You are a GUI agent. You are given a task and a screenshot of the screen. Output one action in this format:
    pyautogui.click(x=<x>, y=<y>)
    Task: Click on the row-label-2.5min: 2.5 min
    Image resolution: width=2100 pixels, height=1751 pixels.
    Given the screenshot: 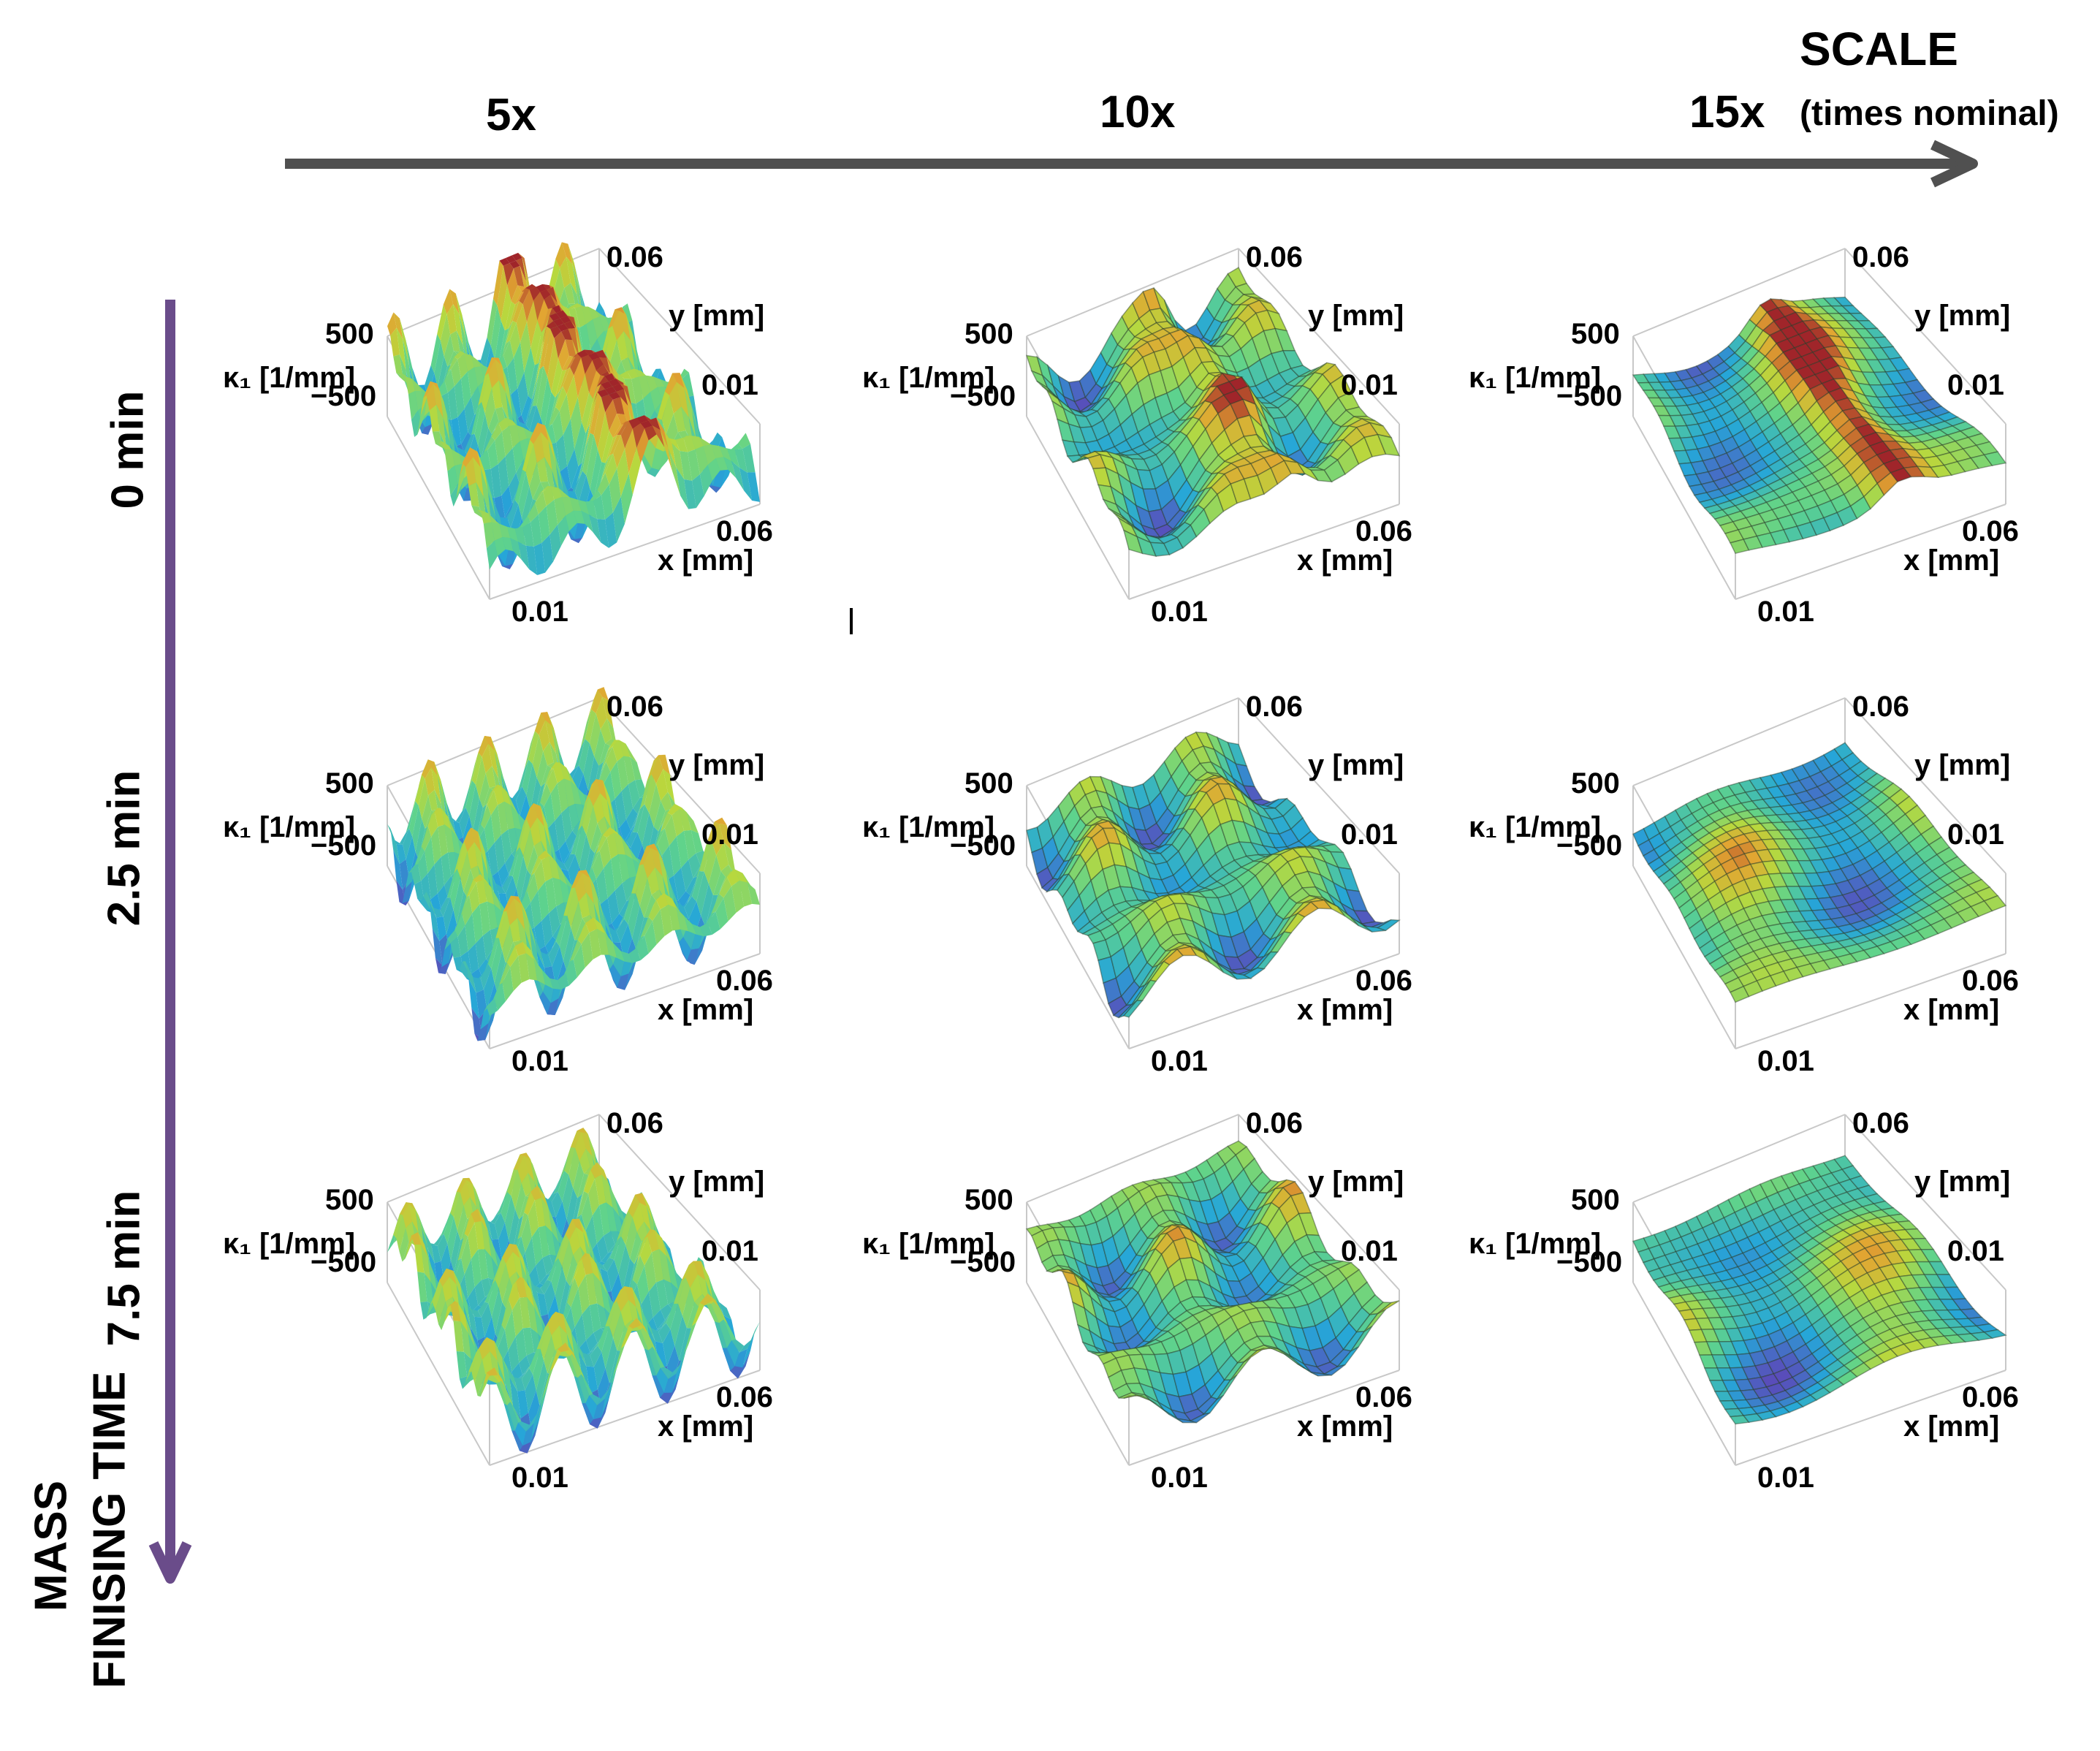 What is the action you would take?
    pyautogui.click(x=125, y=848)
    